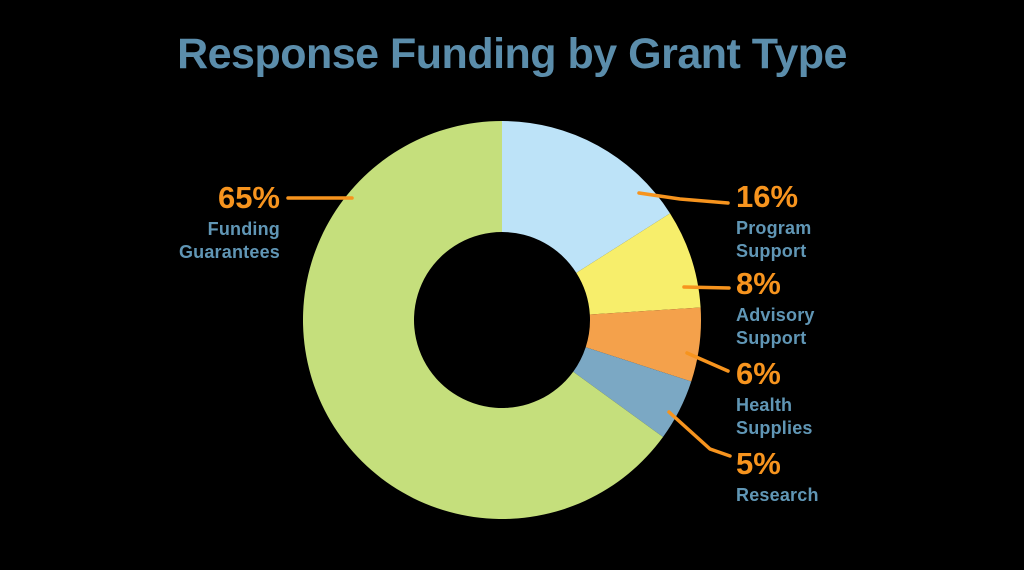 The width and height of the screenshot is (1024, 570). What do you see at coordinates (699, 434) in the screenshot?
I see `leader-line-research` at bounding box center [699, 434].